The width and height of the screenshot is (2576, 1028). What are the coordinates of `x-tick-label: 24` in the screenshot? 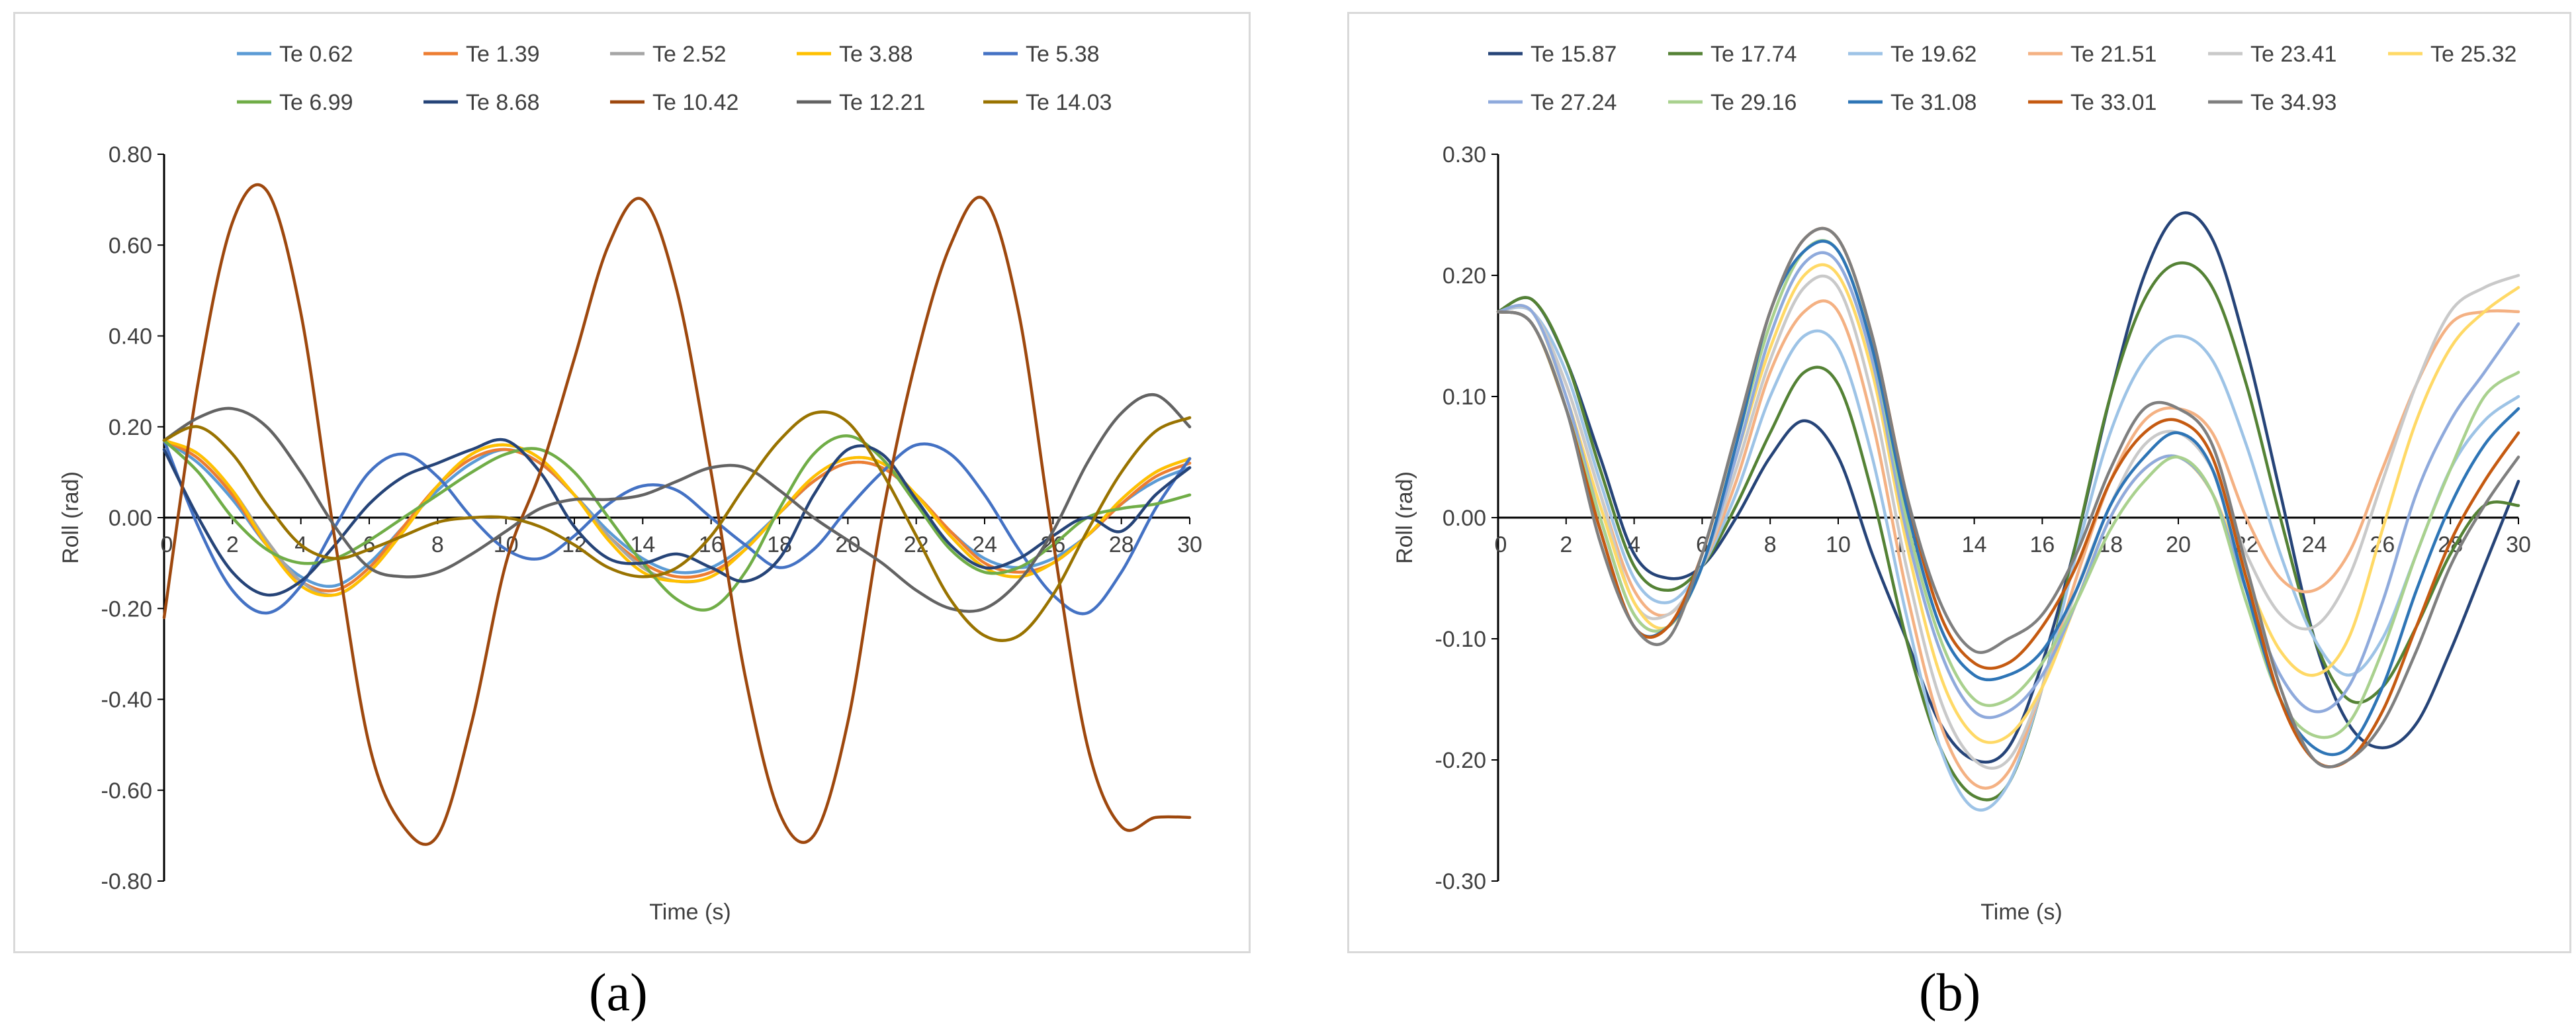 It's located at (2314, 544).